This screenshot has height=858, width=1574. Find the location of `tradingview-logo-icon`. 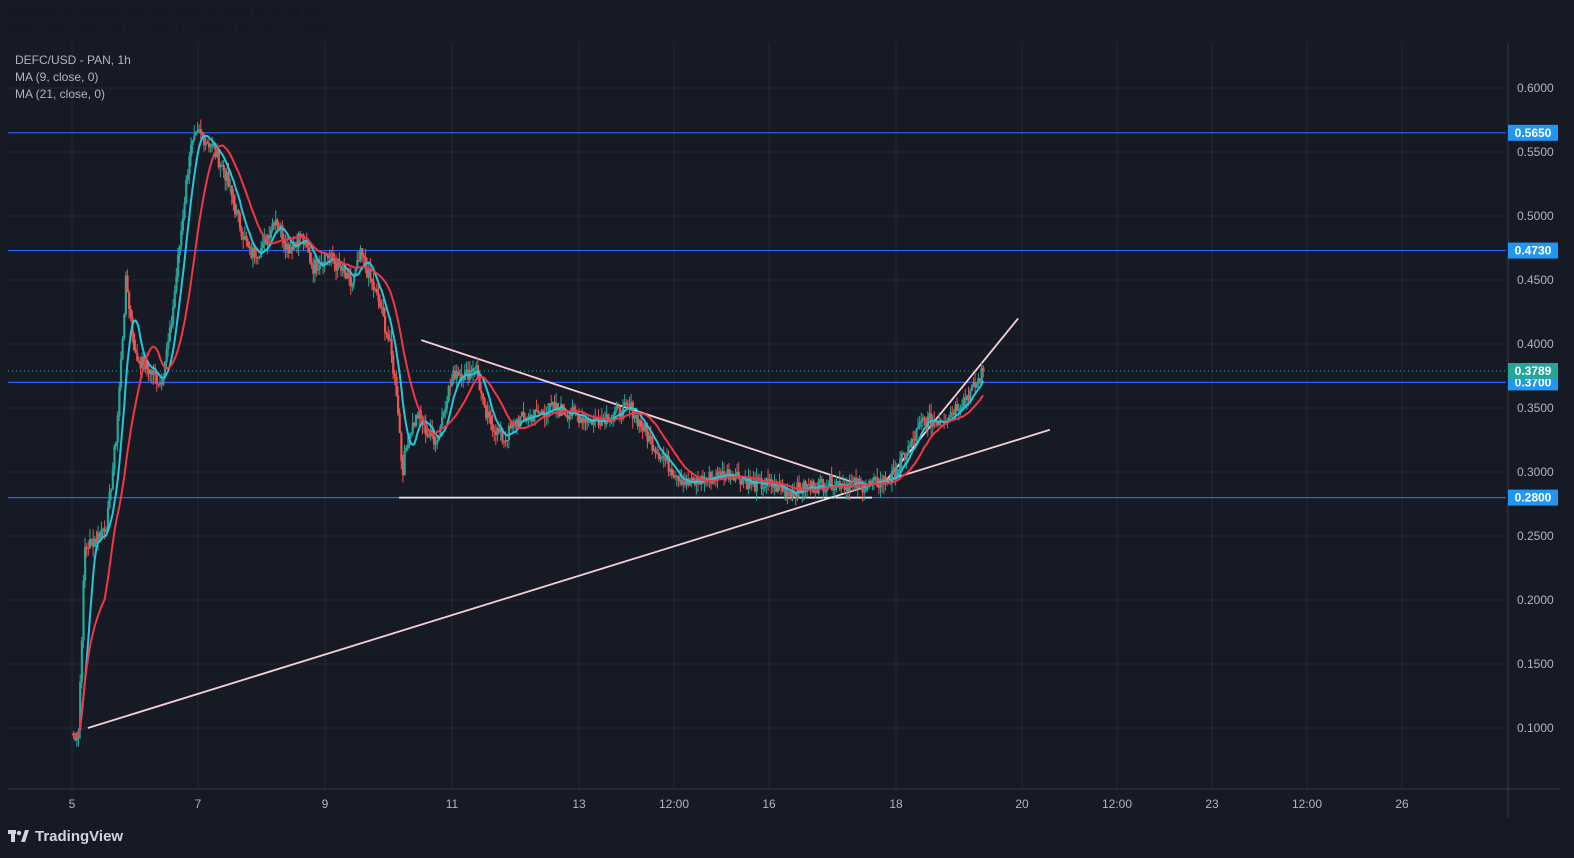

tradingview-logo-icon is located at coordinates (19, 836).